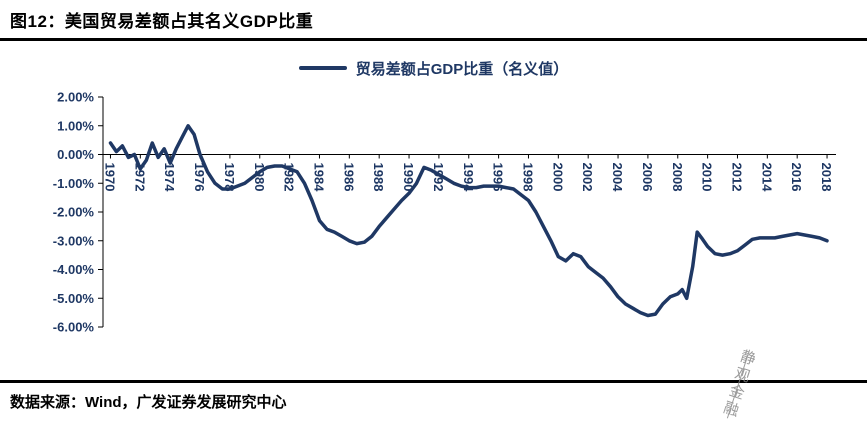  I want to click on x-tick-label: 2004, so click(617, 178).